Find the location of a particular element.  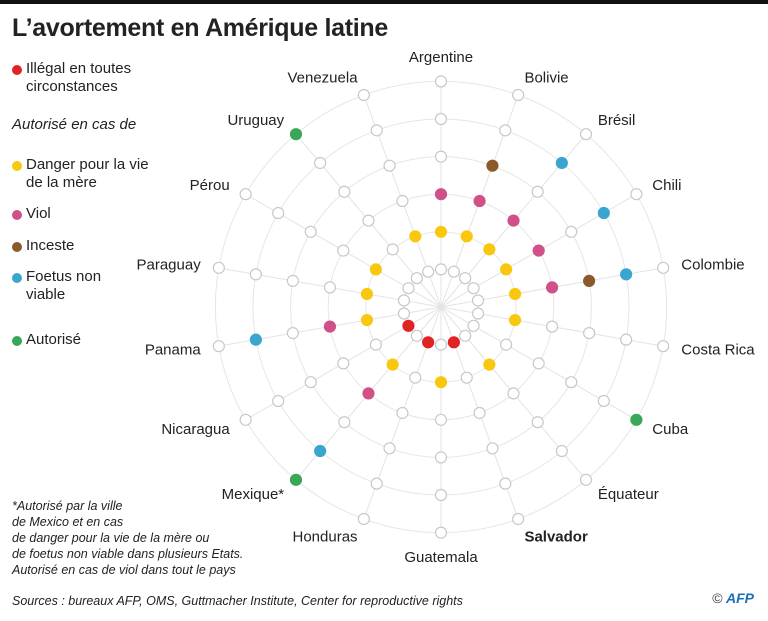

country-label: Cuba is located at coordinates (670, 429).